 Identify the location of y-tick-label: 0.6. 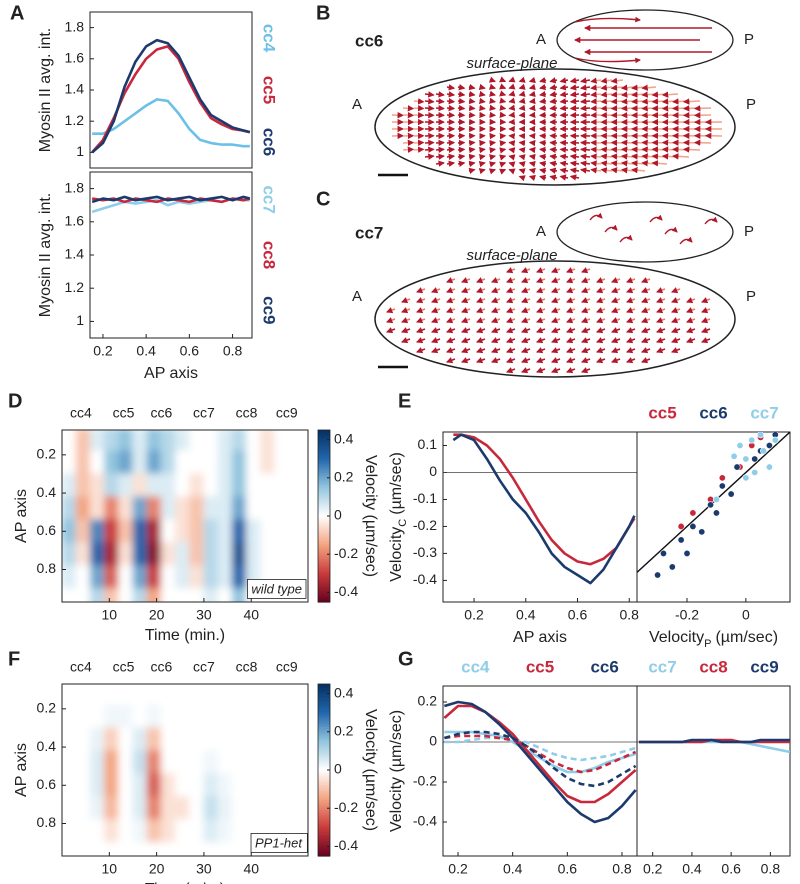
(47, 784).